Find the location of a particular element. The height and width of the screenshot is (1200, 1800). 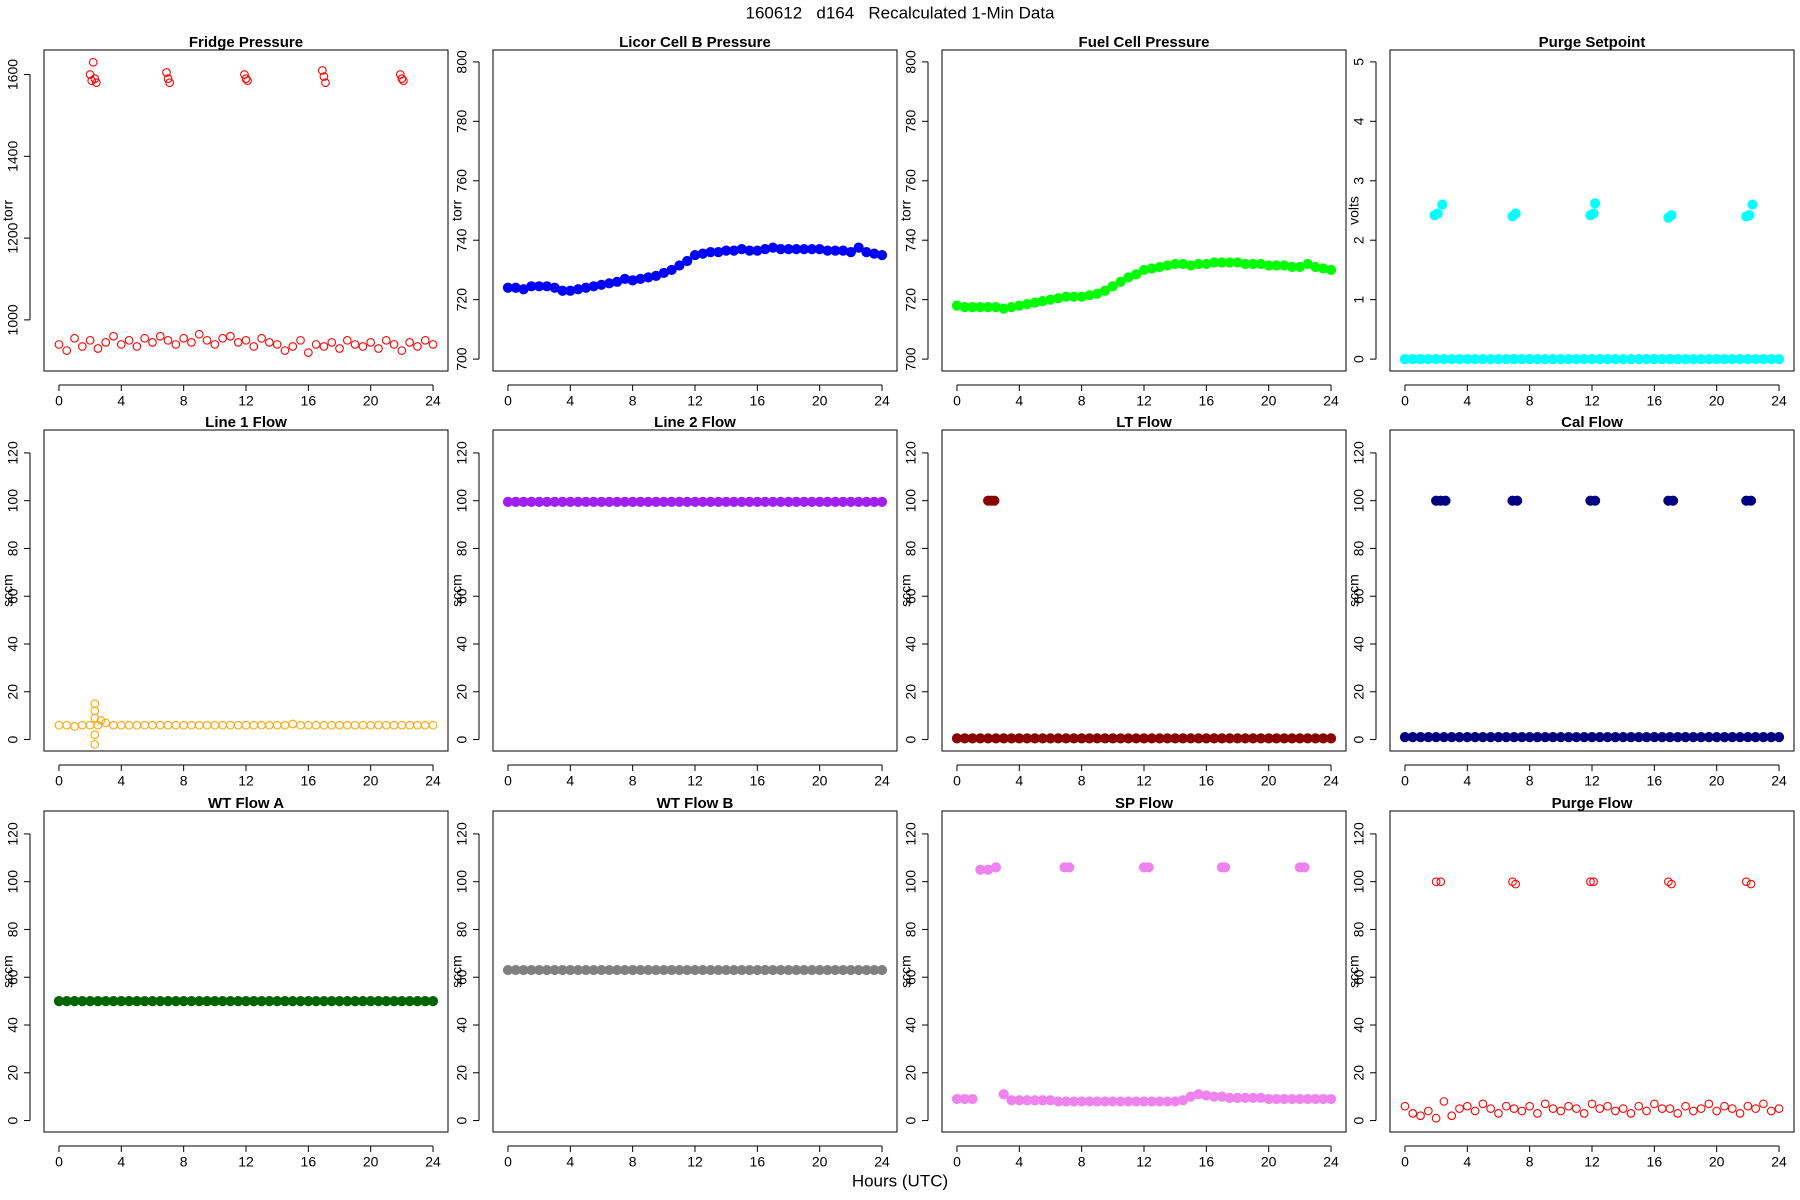

y-tick-label: 1 is located at coordinates (1359, 300).